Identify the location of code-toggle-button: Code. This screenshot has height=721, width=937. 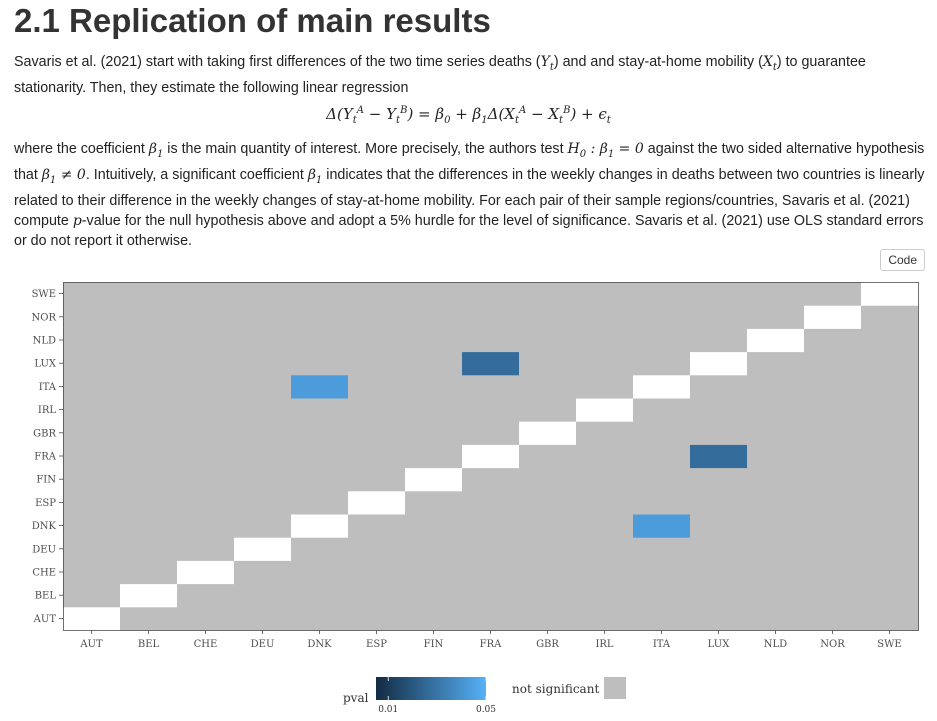
(902, 260).